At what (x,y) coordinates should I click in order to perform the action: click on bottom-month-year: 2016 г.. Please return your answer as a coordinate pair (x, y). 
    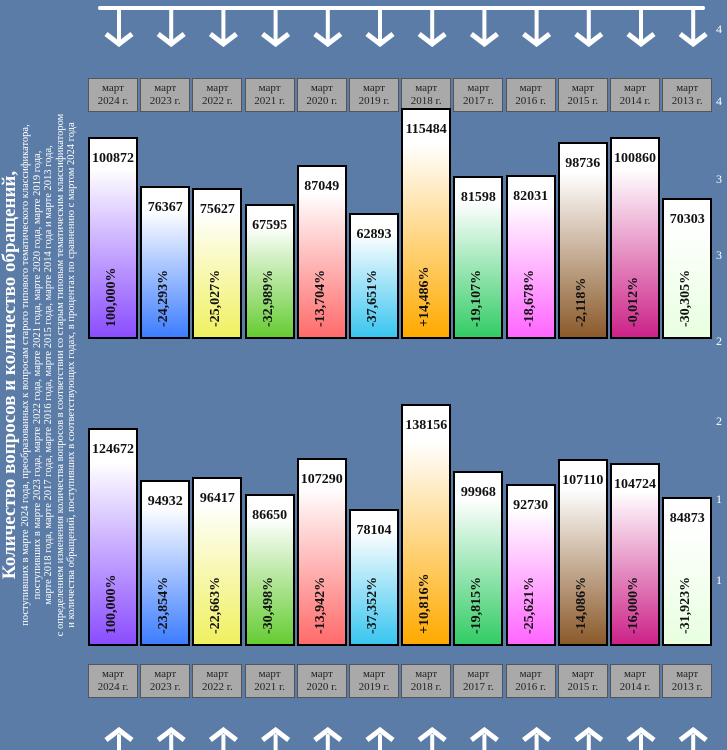
    Looking at the image, I should click on (530, 687).